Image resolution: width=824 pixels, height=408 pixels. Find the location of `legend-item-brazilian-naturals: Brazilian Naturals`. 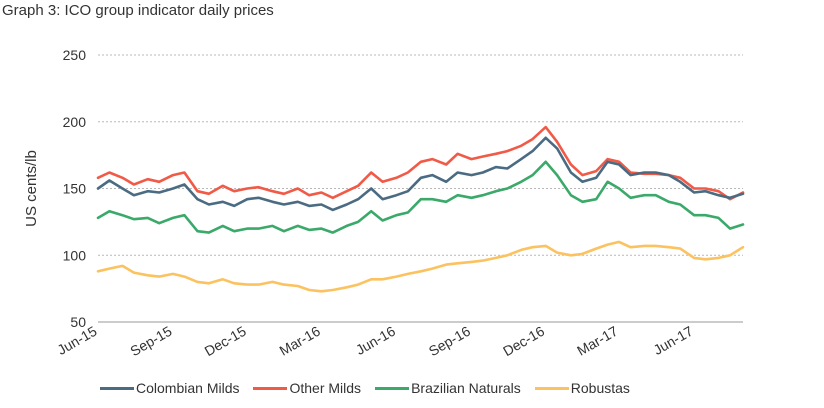

legend-item-brazilian-naturals: Brazilian Naturals is located at coordinates (448, 388).